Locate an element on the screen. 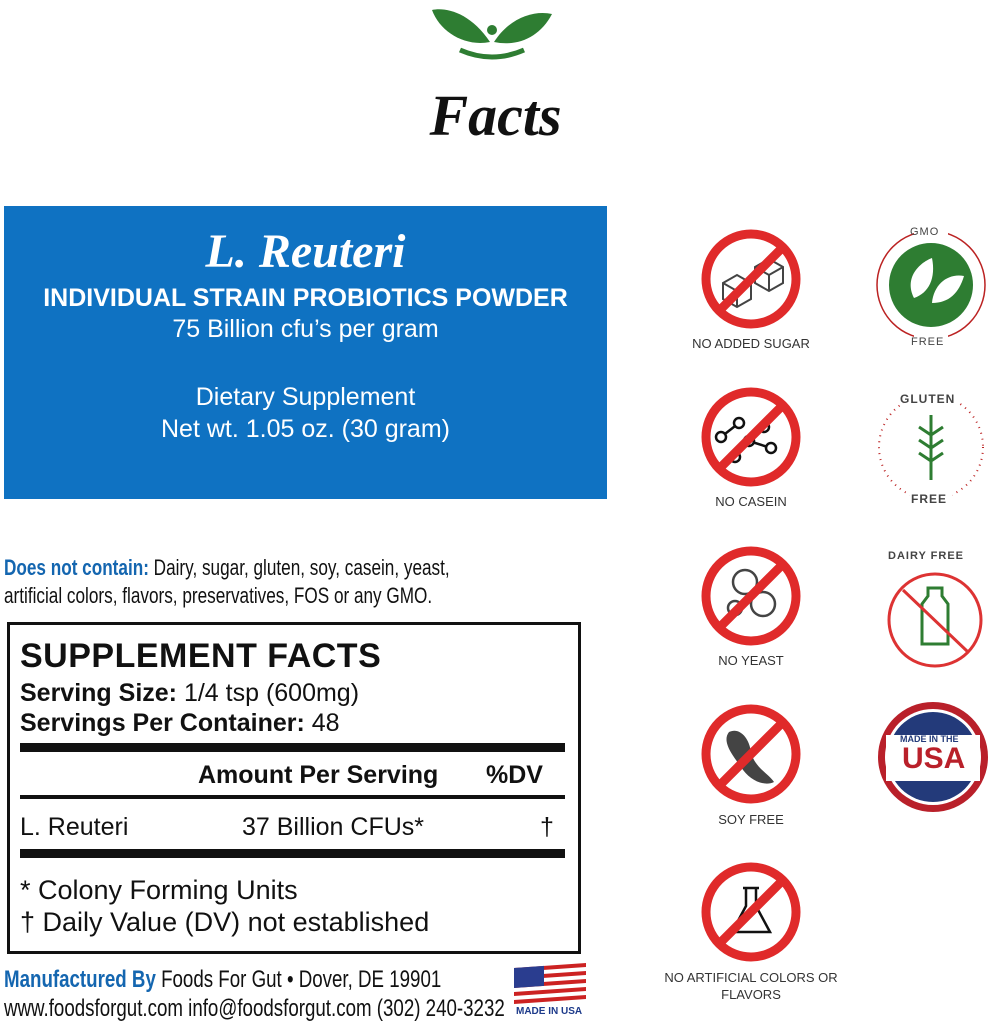 The image size is (991, 1024). serving-size: Serving Size: 1/4 tsp (600mg) is located at coordinates (189, 693).